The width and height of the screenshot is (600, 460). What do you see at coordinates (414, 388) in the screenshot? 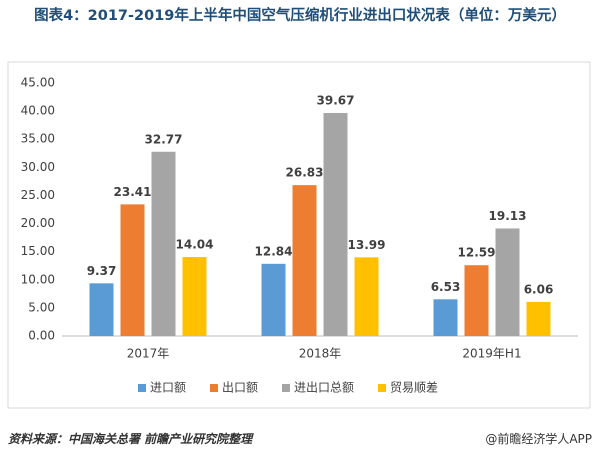
I see `legend-label: 贸易顺差` at bounding box center [414, 388].